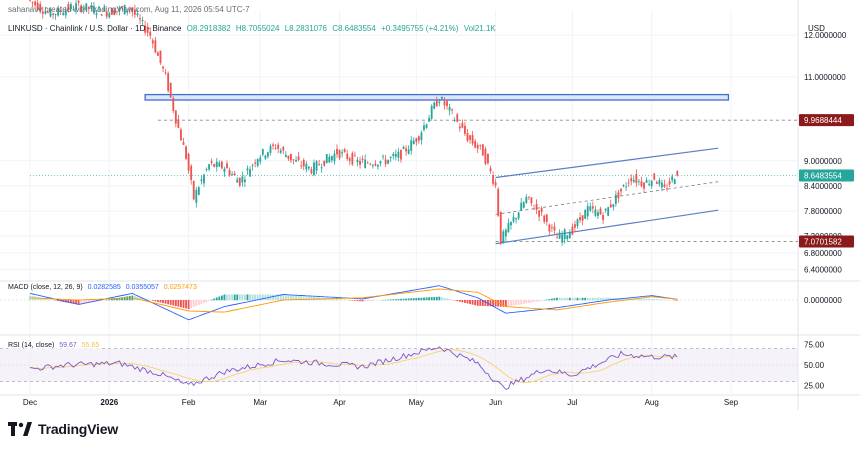 The height and width of the screenshot is (453, 860). What do you see at coordinates (104, 287) in the screenshot?
I see `macd-value: 0.0282585` at bounding box center [104, 287].